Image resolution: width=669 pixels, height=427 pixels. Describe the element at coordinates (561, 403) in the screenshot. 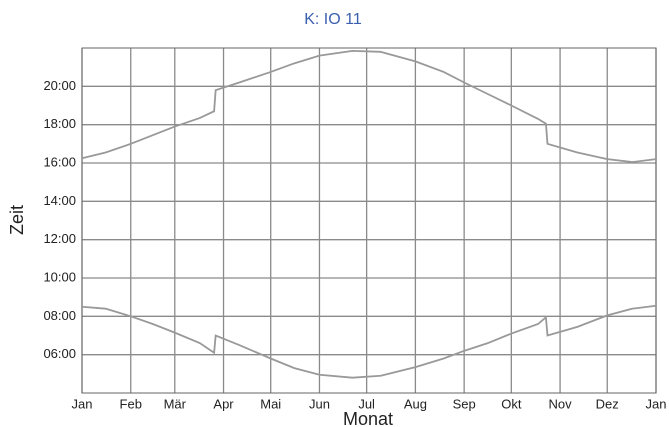

I see `x-tick-label: Nov` at that location.